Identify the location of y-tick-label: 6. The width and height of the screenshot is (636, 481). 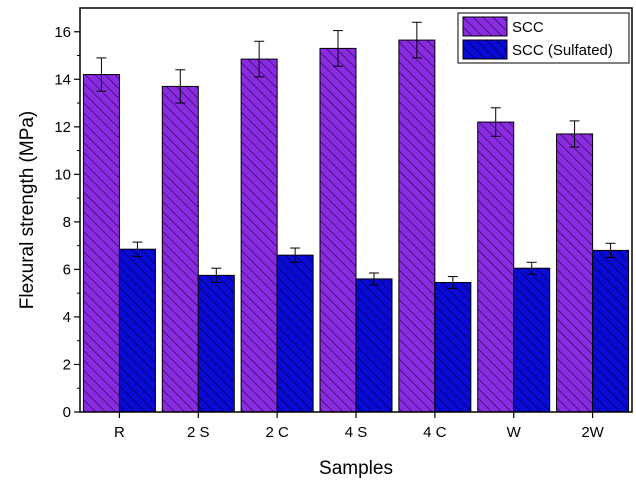
(67, 269).